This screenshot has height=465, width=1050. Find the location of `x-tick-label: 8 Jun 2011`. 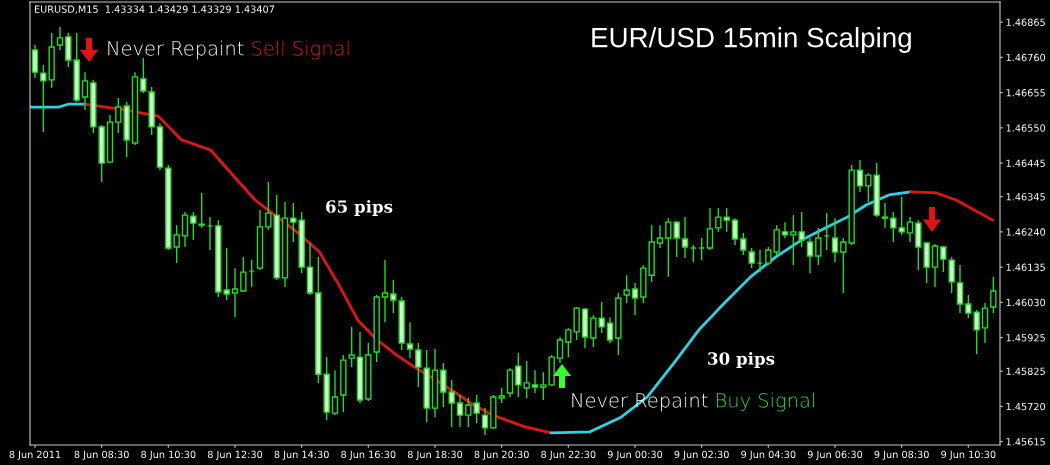

x-tick-label: 8 Jun 2011 is located at coordinates (35, 455).